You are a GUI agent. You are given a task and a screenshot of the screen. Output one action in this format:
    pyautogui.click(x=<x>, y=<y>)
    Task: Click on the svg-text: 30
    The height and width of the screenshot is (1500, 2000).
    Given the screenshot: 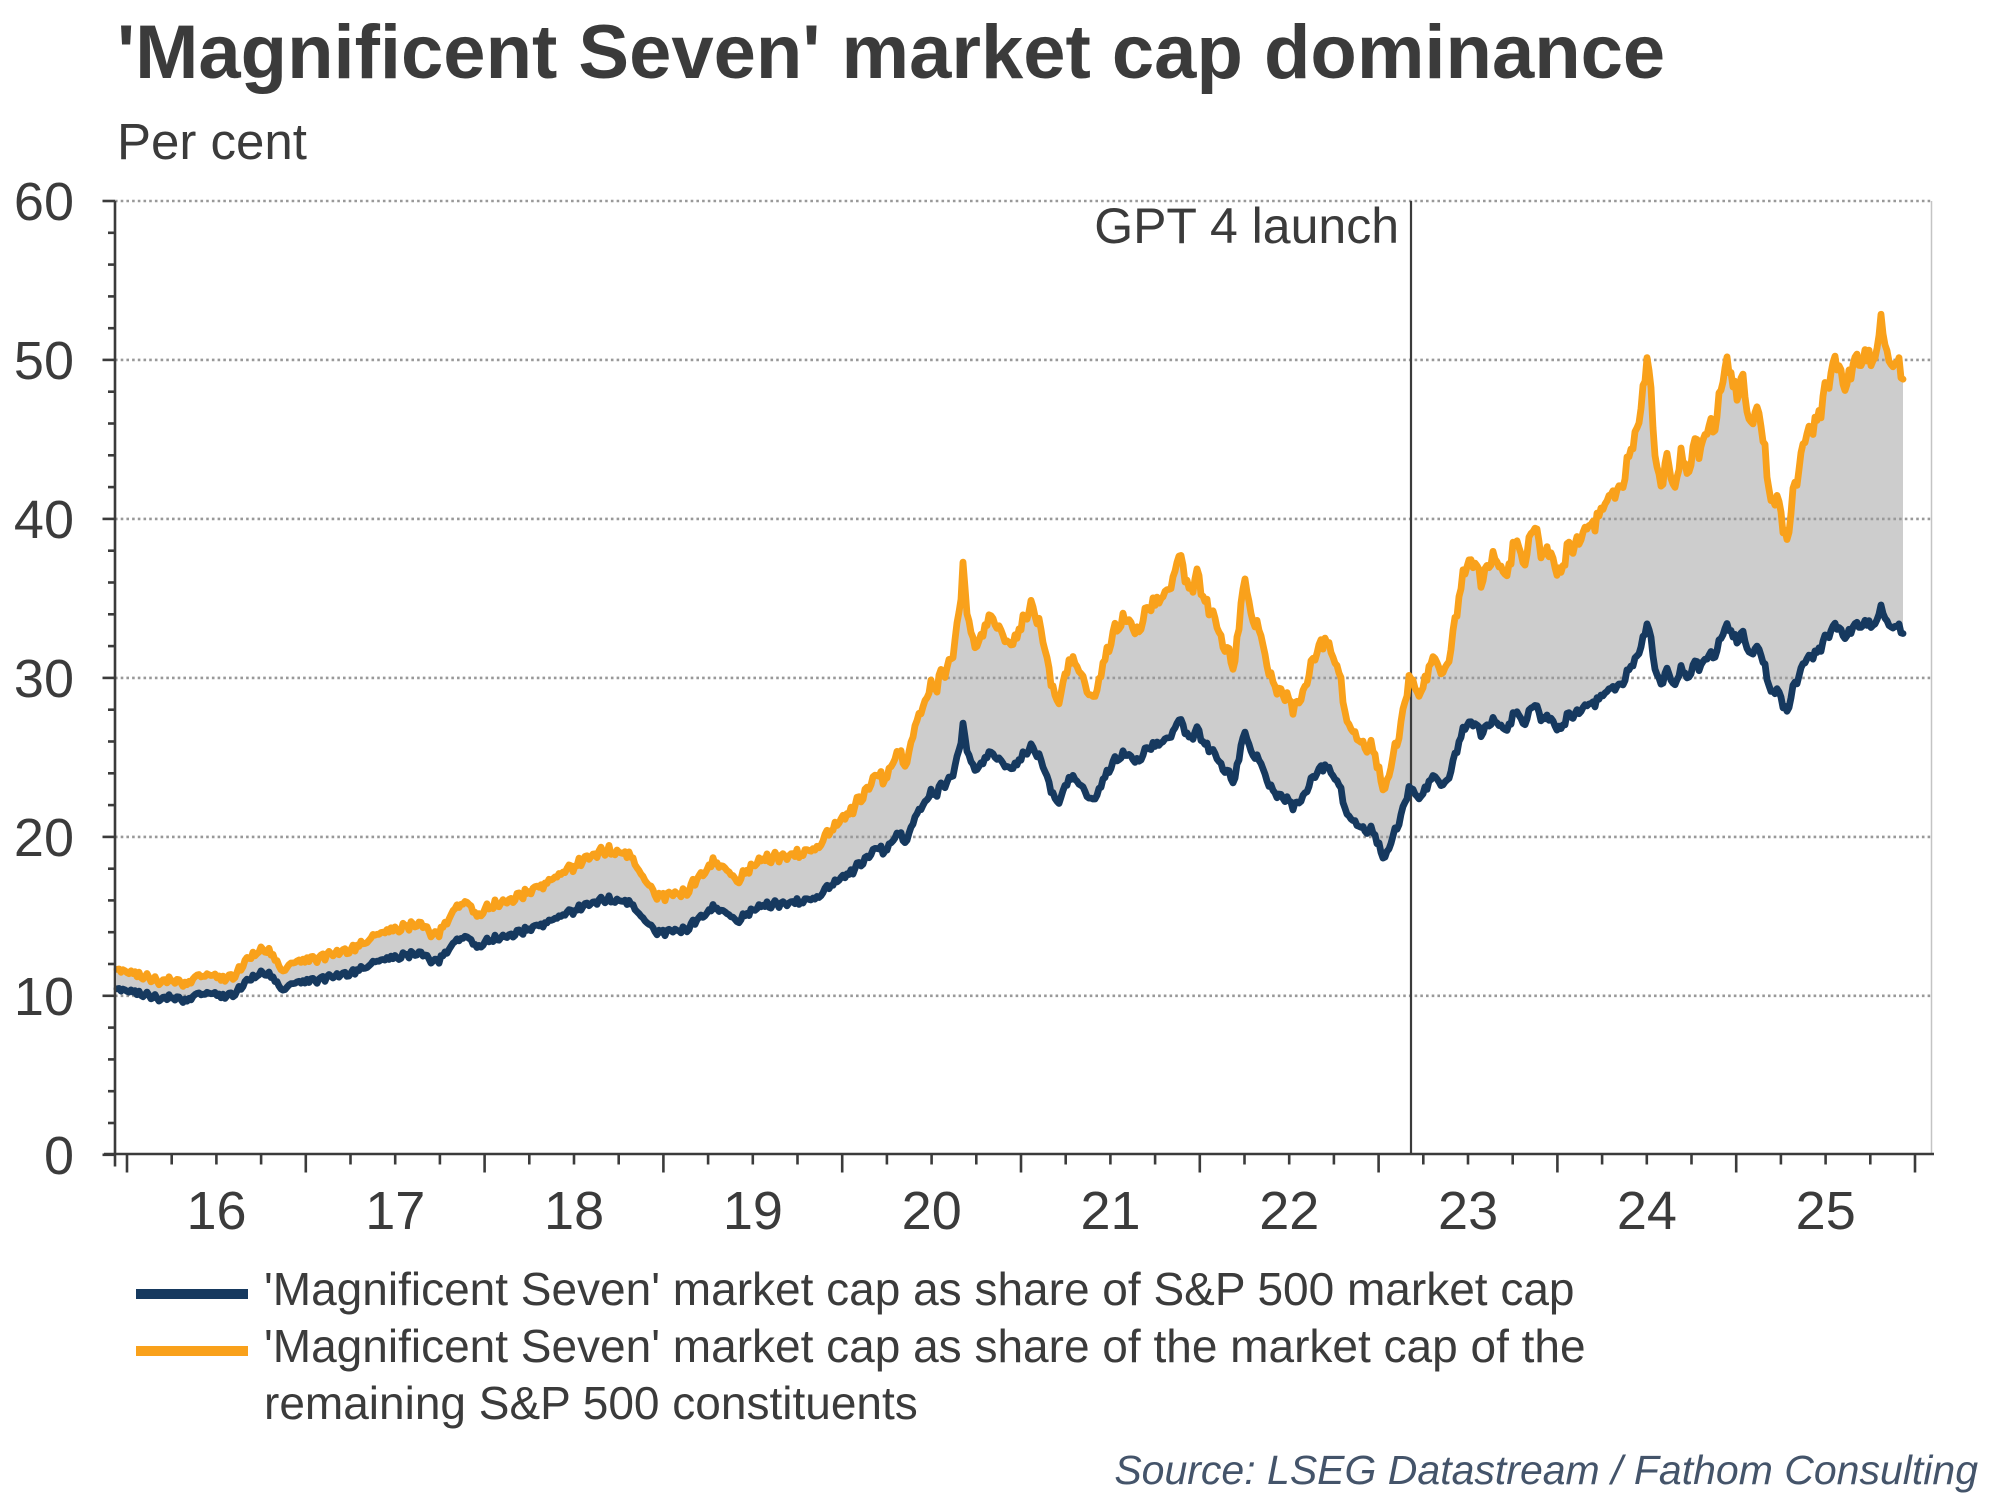 What is the action you would take?
    pyautogui.click(x=44, y=679)
    